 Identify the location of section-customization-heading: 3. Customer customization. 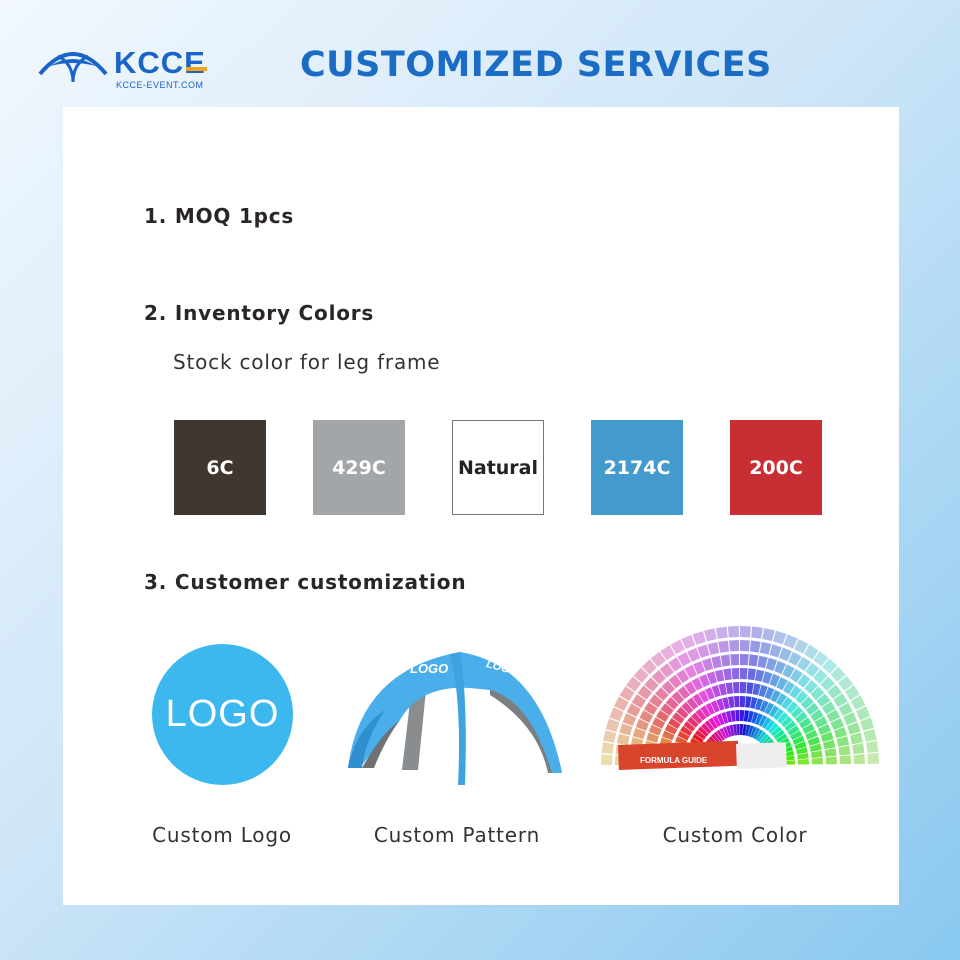
(305, 582).